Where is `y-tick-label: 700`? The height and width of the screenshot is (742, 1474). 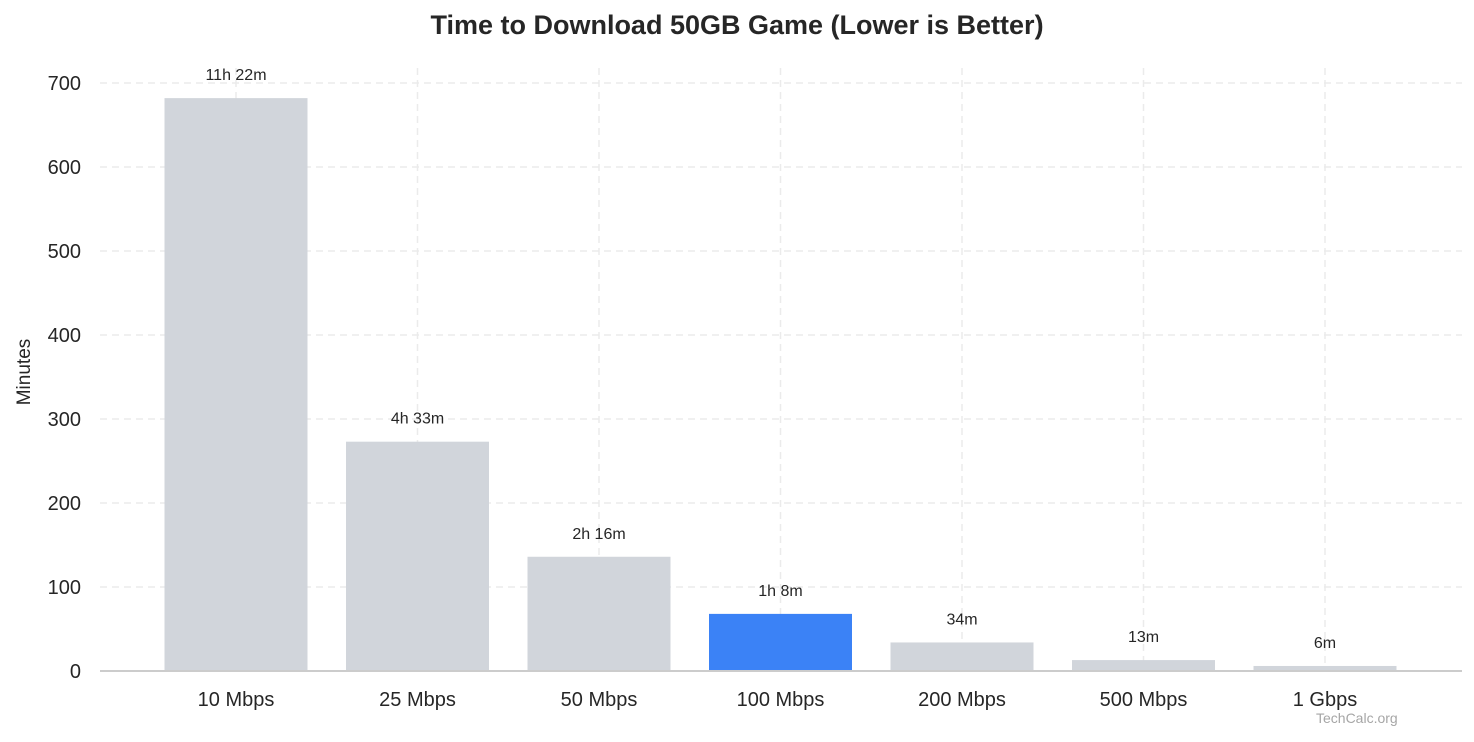 y-tick-label: 700 is located at coordinates (64, 84).